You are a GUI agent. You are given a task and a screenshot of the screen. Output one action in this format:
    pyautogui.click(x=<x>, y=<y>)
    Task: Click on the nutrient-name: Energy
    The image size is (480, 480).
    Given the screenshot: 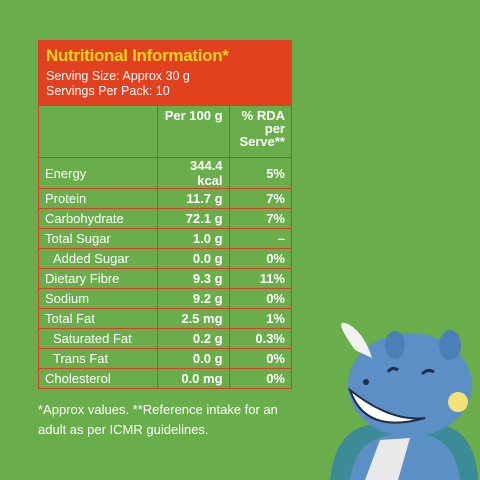 What is the action you would take?
    pyautogui.click(x=98, y=173)
    